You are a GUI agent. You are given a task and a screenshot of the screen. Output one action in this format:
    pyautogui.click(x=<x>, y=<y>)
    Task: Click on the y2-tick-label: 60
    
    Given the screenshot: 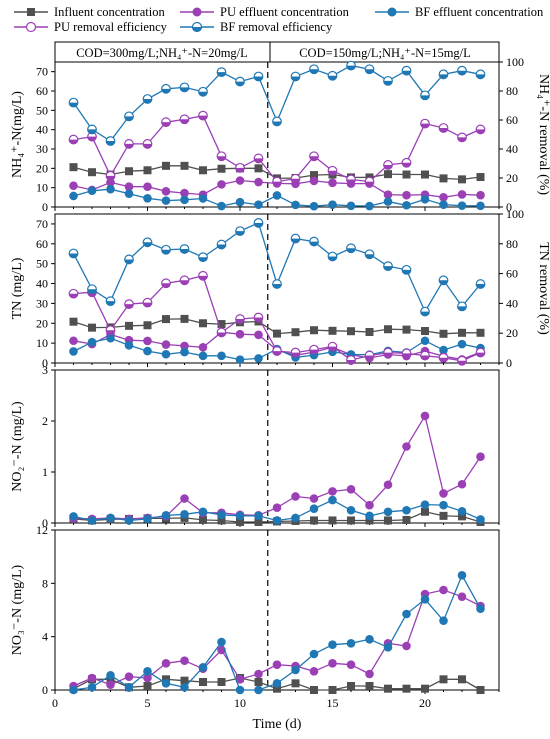 What is the action you would take?
    pyautogui.click(x=512, y=274)
    